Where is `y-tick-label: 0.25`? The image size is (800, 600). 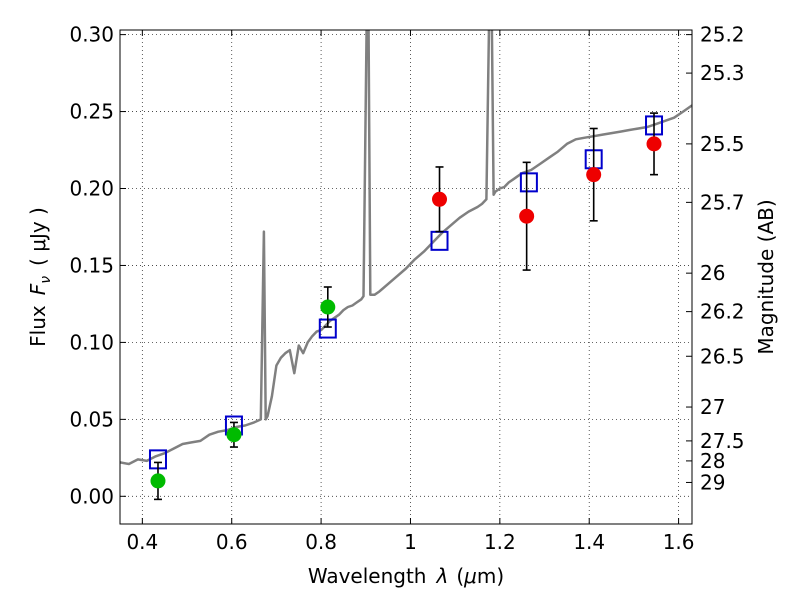
y-tick-label: 0.25 is located at coordinates (91, 112).